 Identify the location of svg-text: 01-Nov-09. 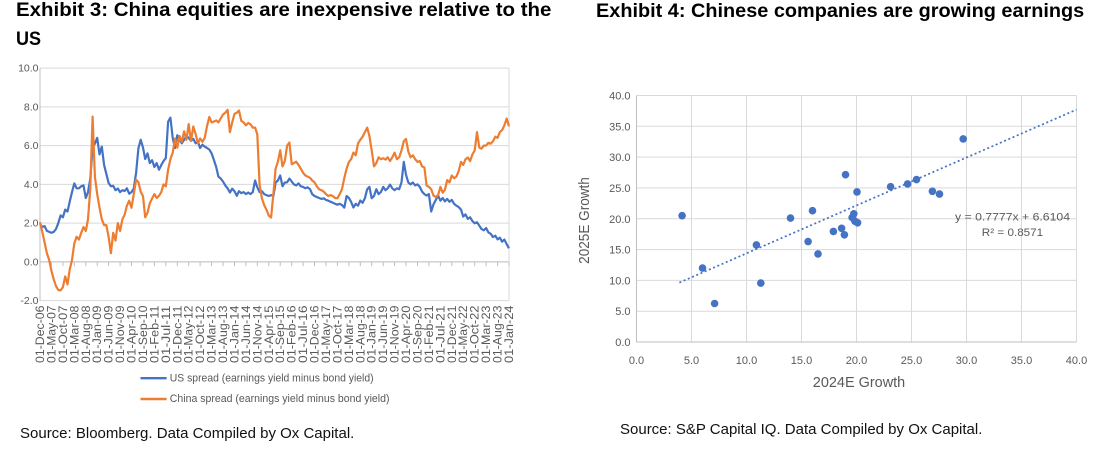
(121, 335).